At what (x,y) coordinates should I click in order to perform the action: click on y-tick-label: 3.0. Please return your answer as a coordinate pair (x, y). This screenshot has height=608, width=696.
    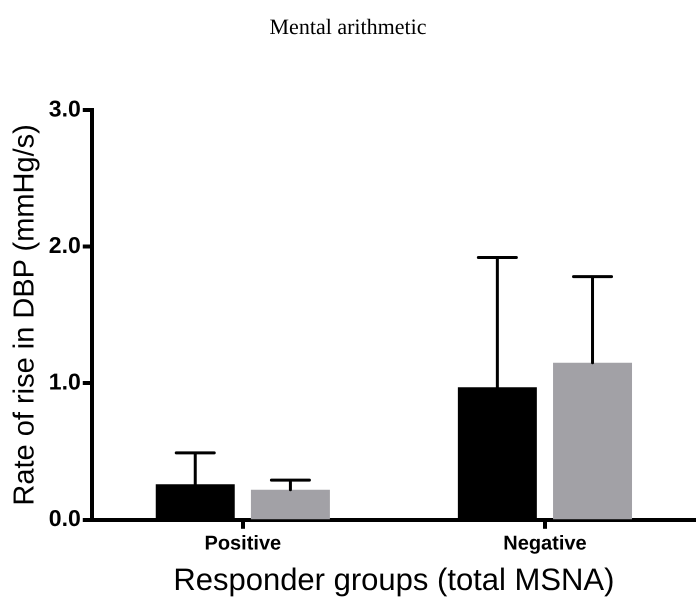
    Looking at the image, I should click on (64, 108).